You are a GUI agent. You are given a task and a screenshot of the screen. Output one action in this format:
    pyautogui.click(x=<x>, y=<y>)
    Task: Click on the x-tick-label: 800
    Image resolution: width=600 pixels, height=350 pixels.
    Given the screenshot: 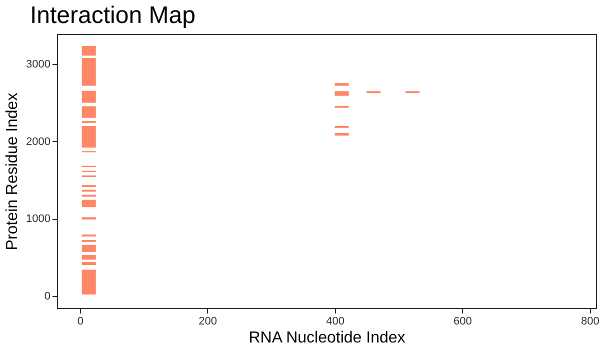 What is the action you would take?
    pyautogui.click(x=590, y=322)
    